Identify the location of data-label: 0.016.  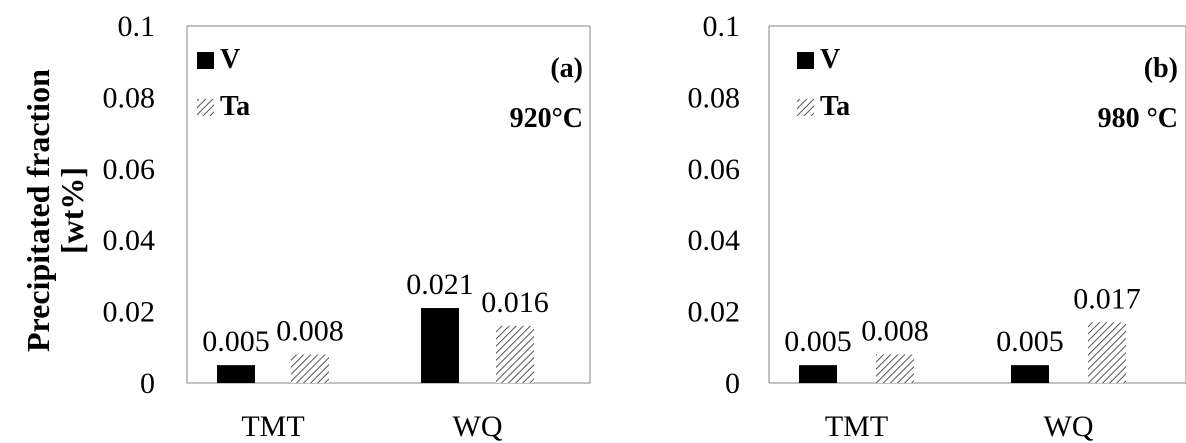
(515, 302).